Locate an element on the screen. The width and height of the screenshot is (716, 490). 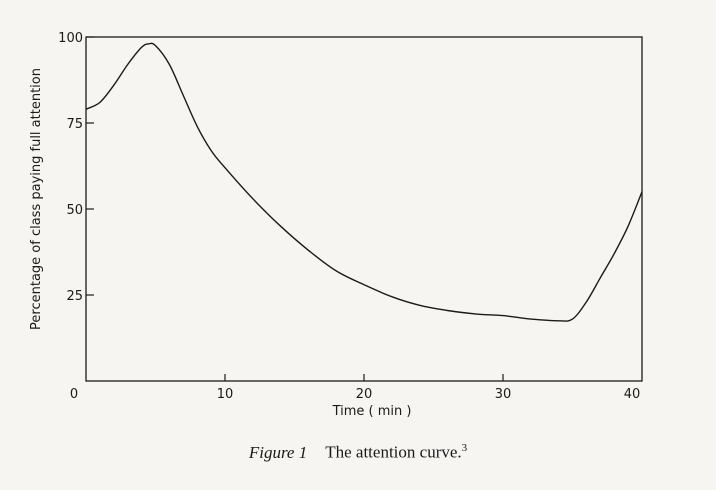
x-axis-label: Time ( min ) is located at coordinates (372, 411).